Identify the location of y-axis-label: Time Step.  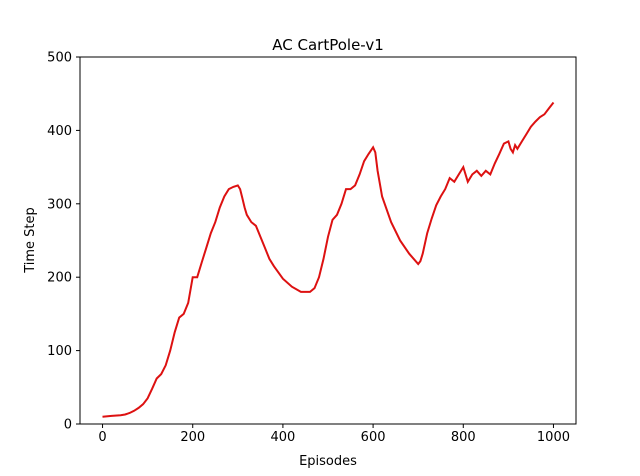
(30, 240).